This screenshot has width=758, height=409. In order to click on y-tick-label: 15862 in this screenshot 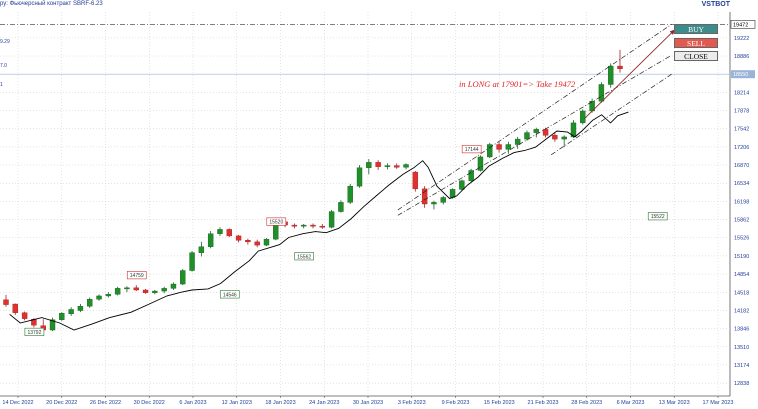, I will do `click(741, 221)`.